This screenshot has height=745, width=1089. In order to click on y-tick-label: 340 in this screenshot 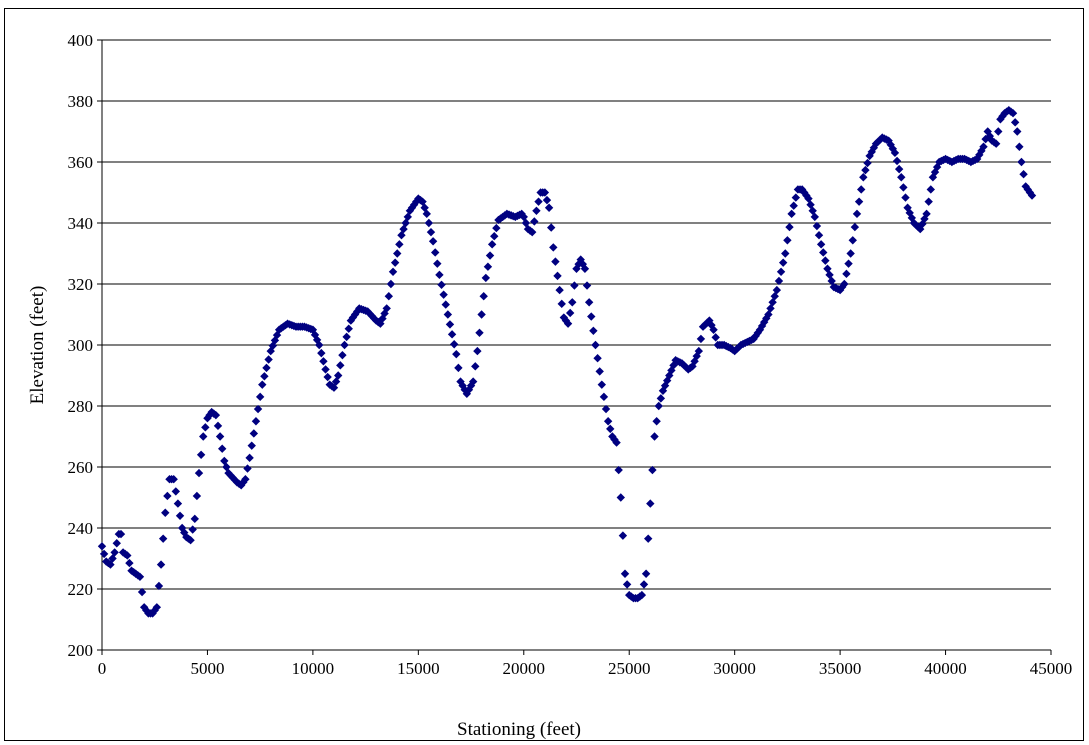, I will do `click(81, 223)`.